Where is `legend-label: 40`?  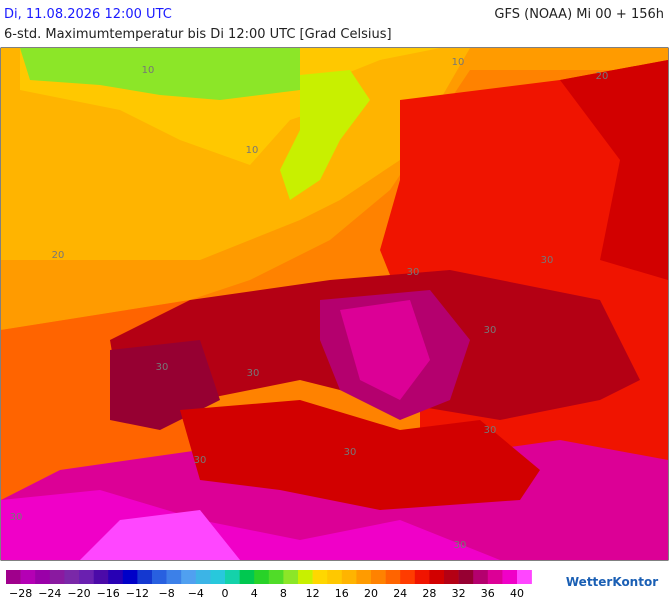 legend-label: 40 is located at coordinates (517, 593).